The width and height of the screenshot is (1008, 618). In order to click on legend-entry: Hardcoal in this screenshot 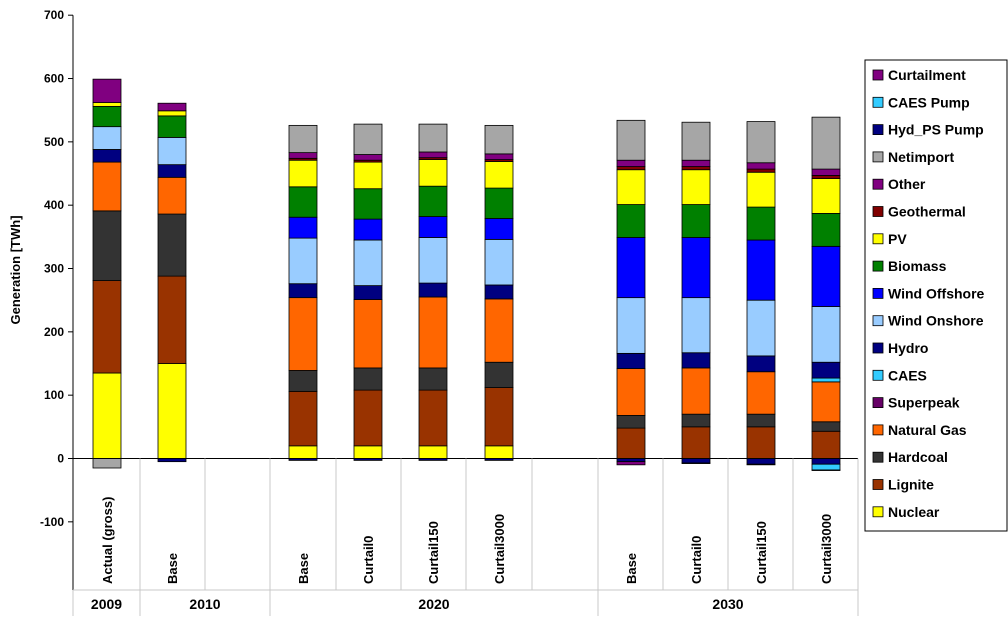, I will do `click(918, 457)`.